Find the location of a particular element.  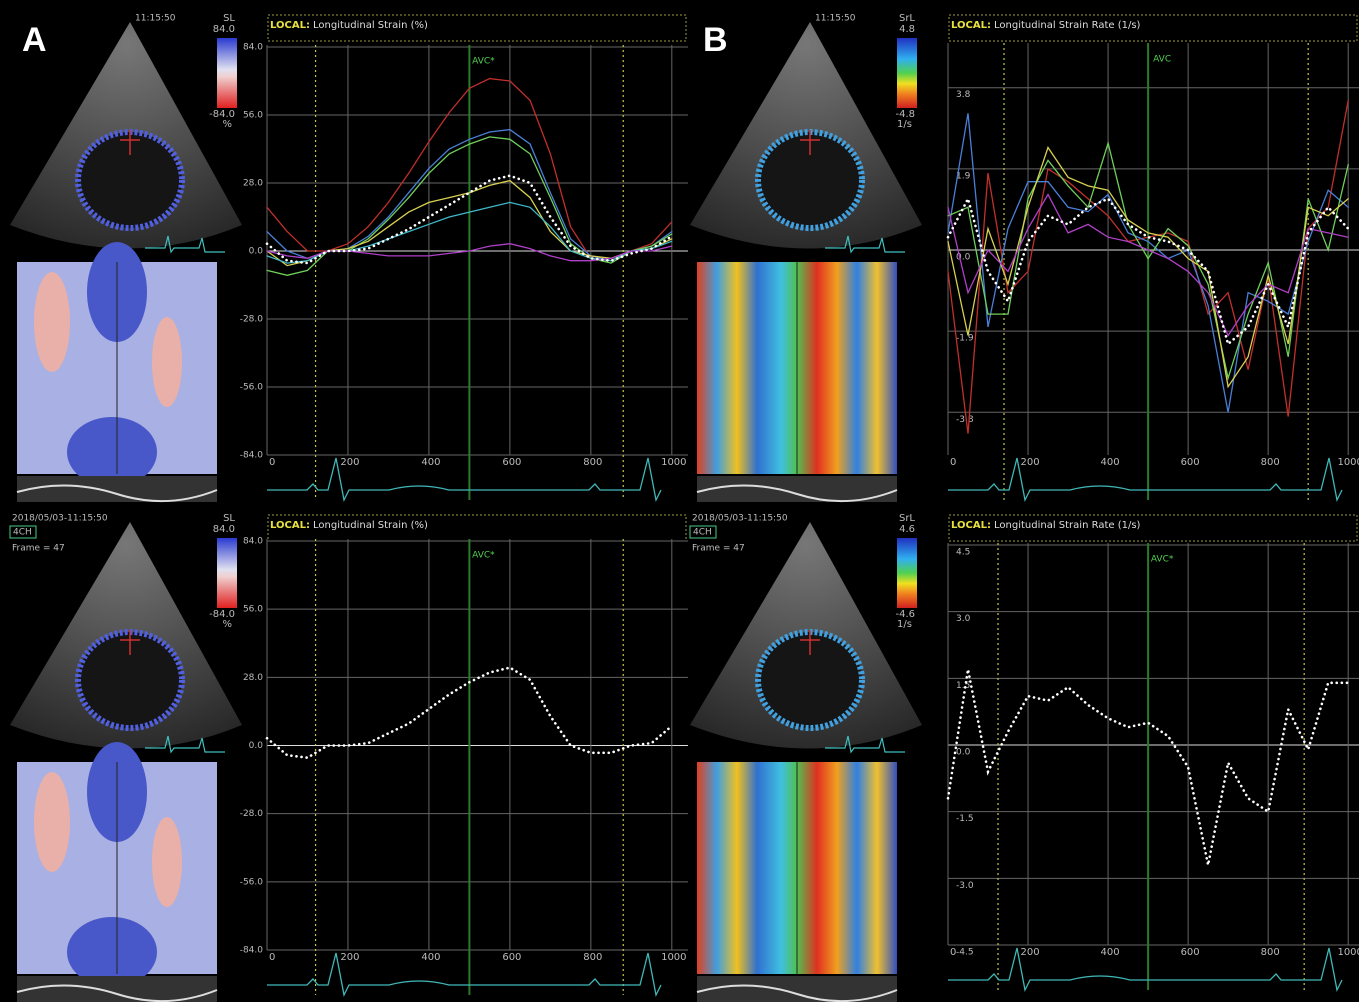

view-label: 4CH is located at coordinates (702, 533).